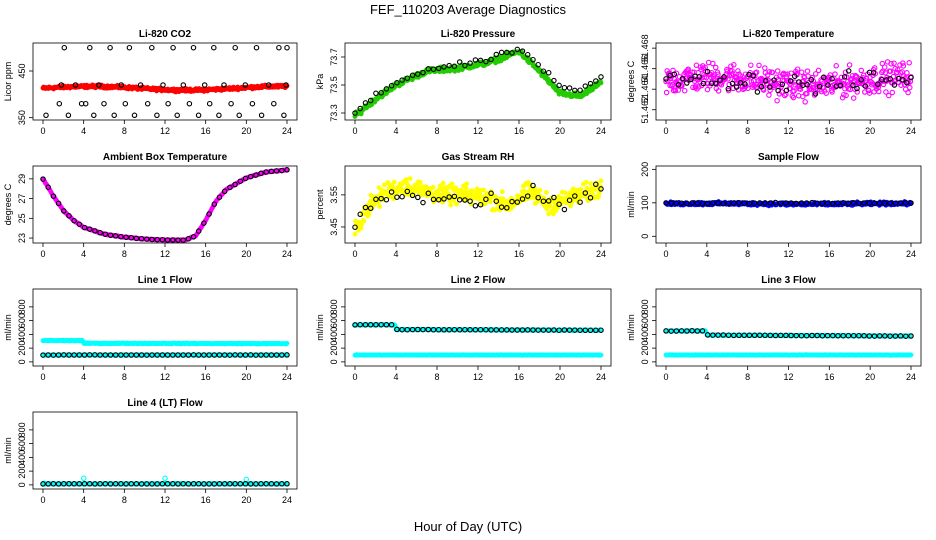 This screenshot has width=936, height=540. Describe the element at coordinates (165, 204) in the screenshot. I see `plot-frame` at that location.